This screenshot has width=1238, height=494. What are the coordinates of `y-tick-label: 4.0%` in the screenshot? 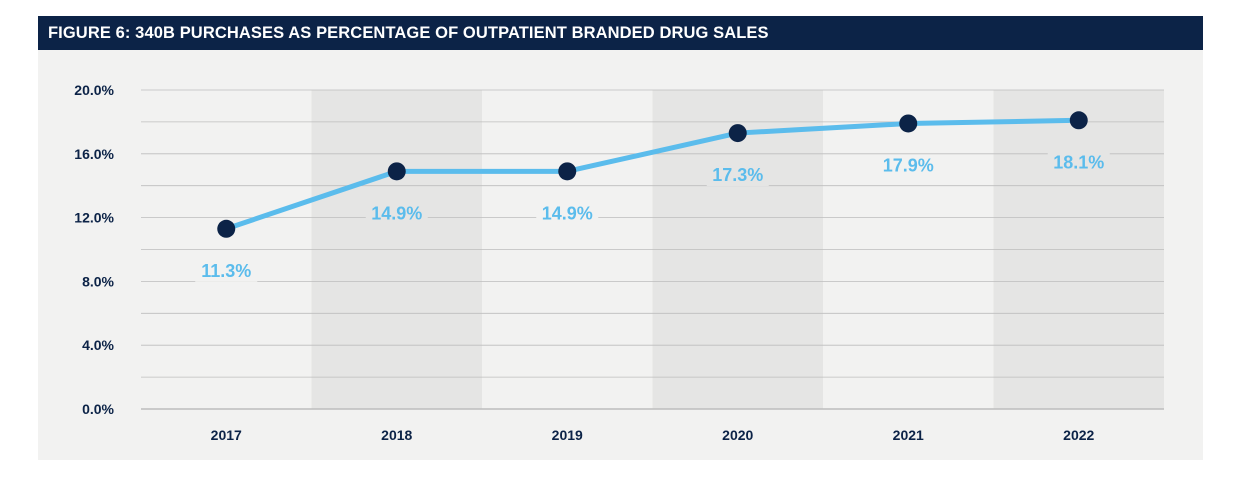 It's located at (98, 345).